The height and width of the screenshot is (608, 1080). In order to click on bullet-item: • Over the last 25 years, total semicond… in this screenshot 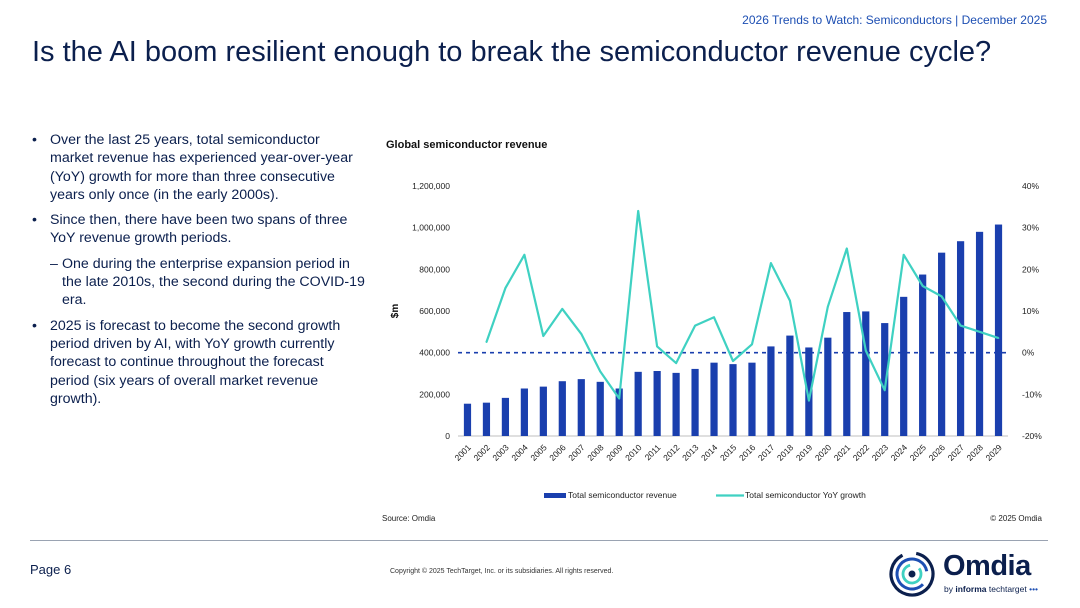, I will do `click(197, 167)`.